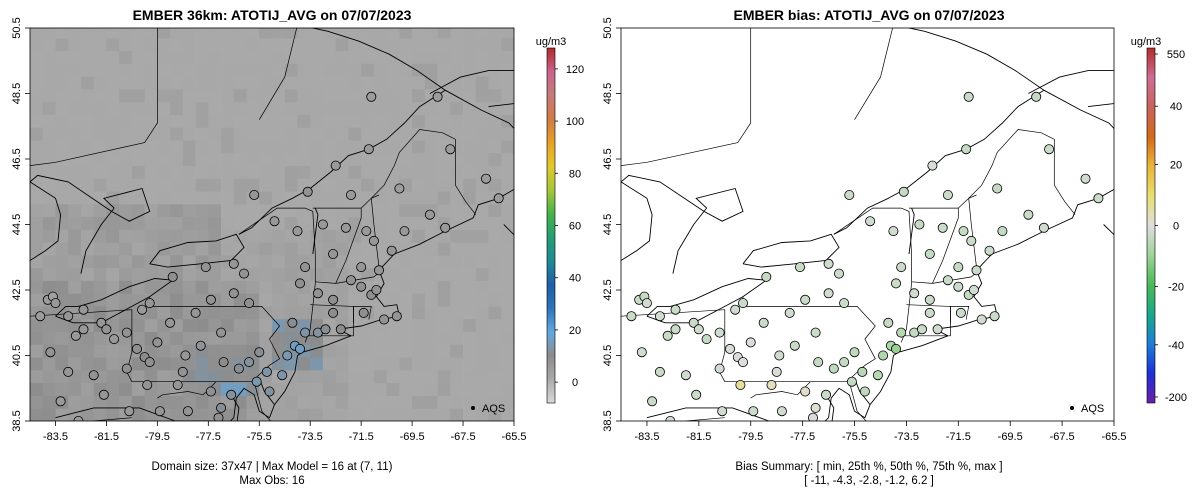  I want to click on lake-huron-shore, so click(90, 224).